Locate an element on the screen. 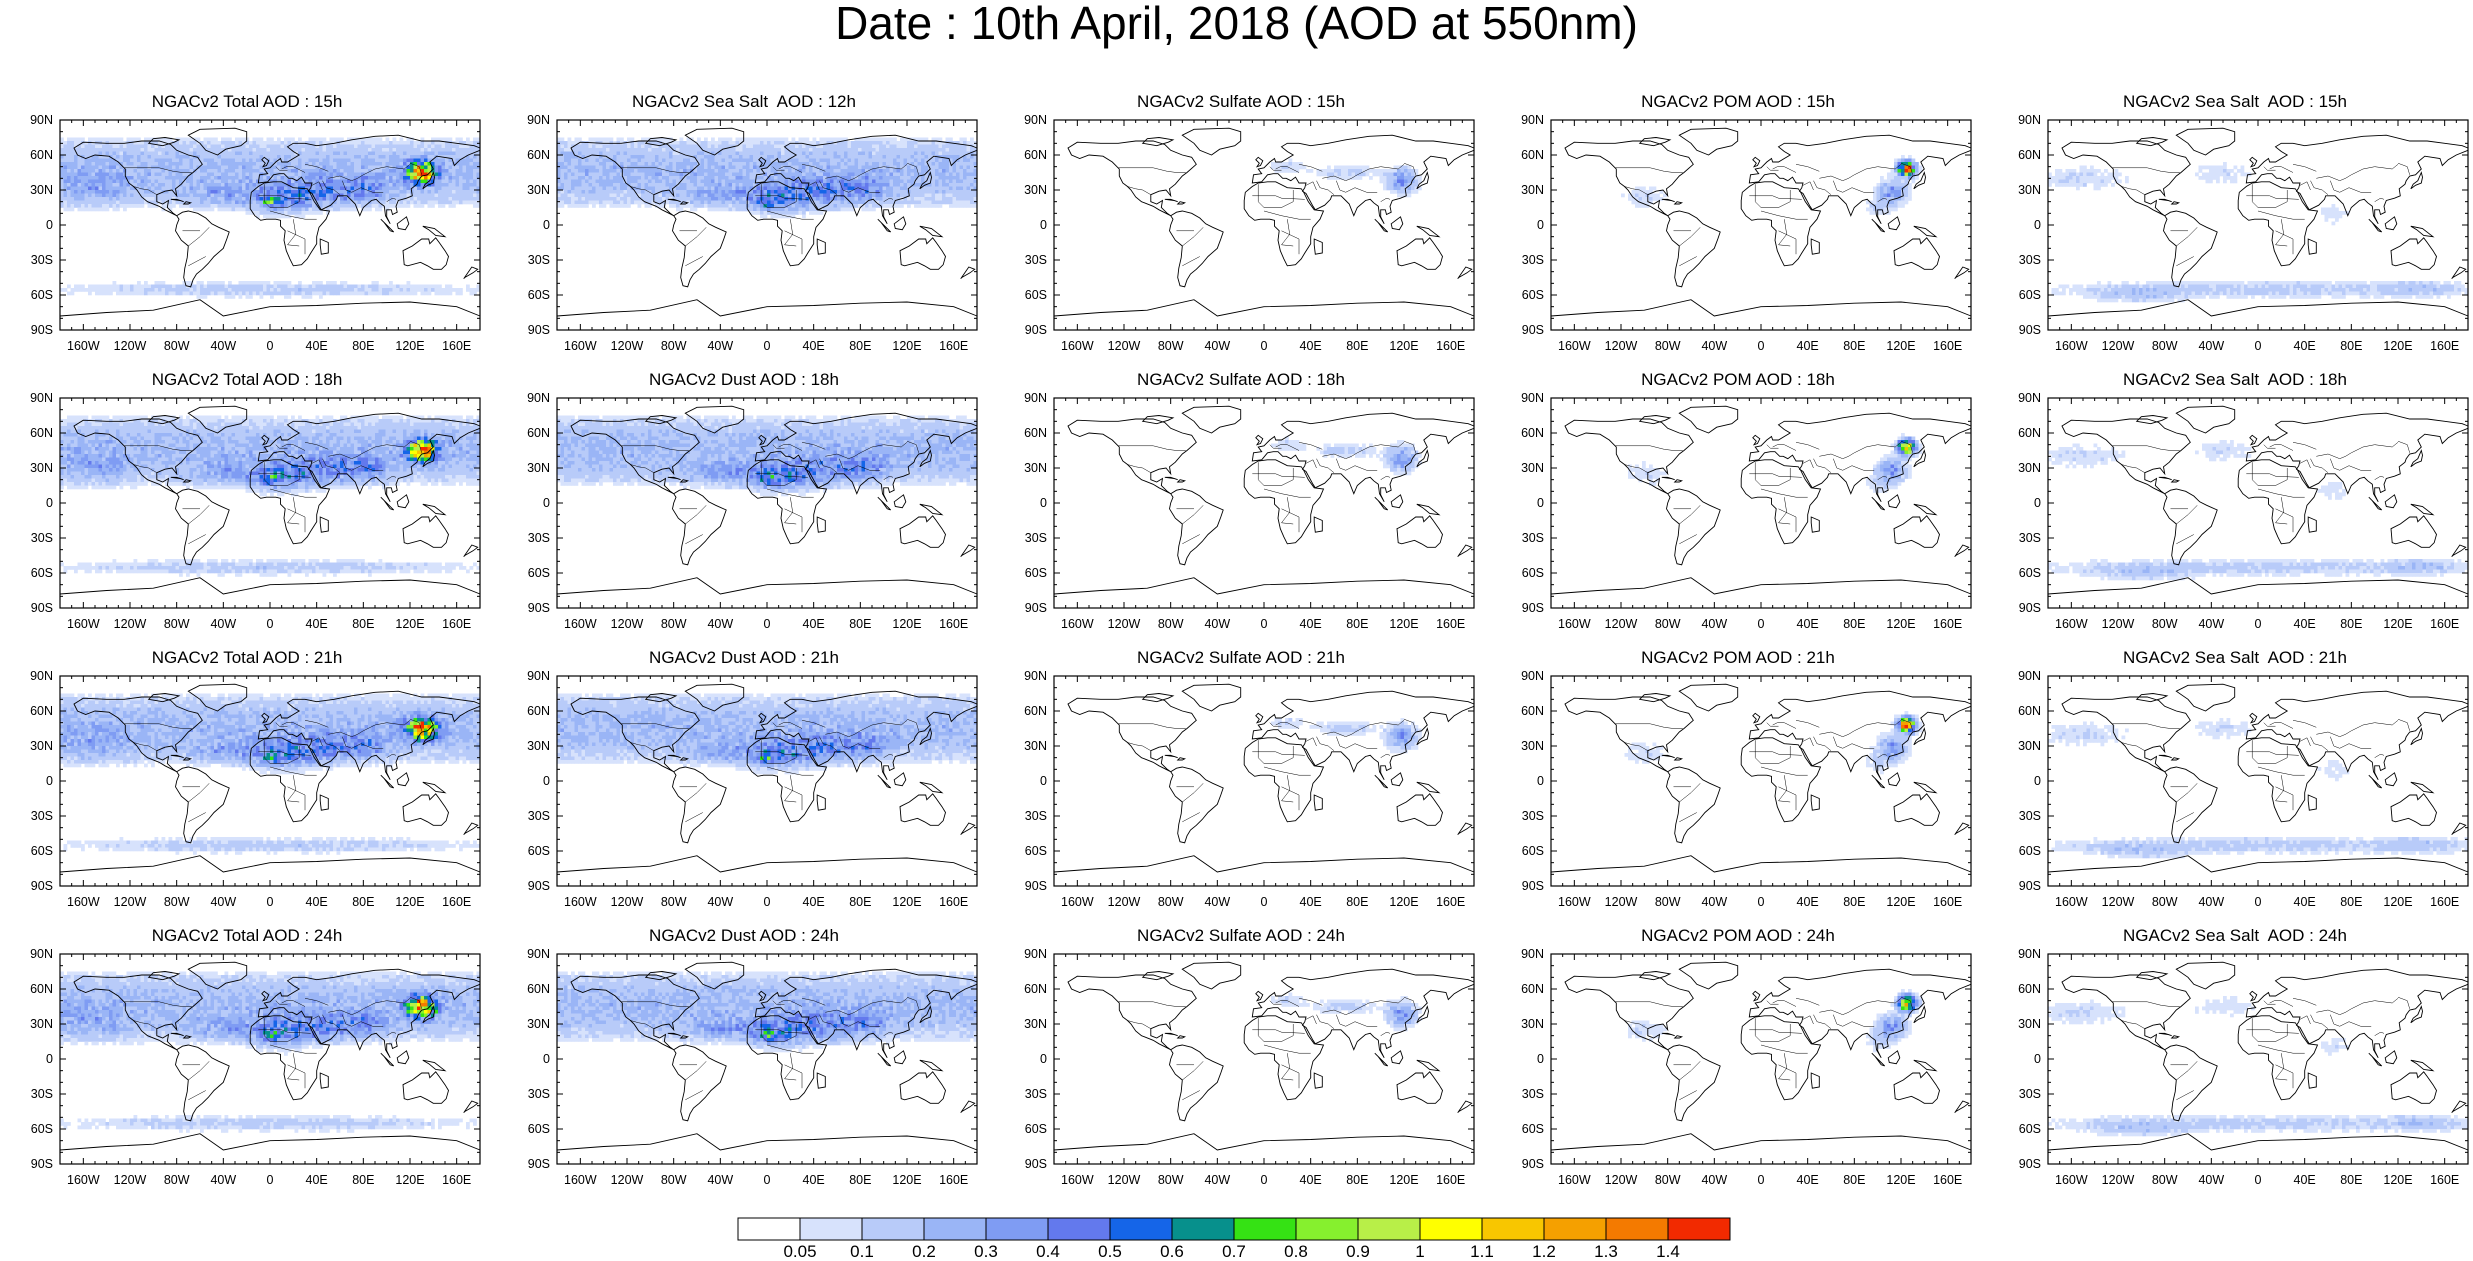 The image size is (2473, 1261). colorbar-label: 0.1 is located at coordinates (862, 1251).